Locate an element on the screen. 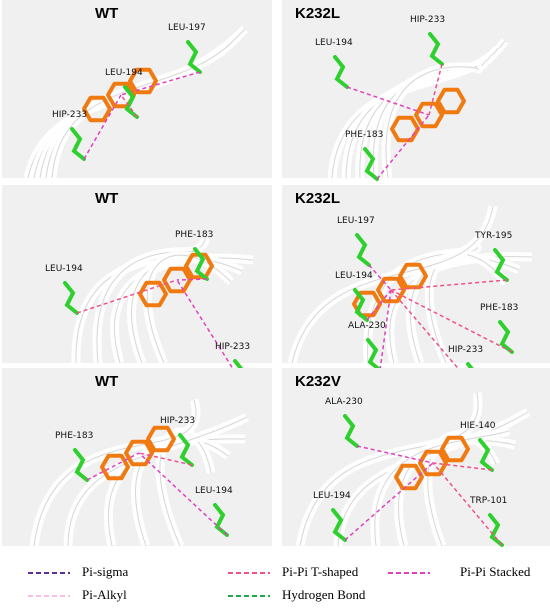  panel: WT PHE-183 HIP-233 LEU-194 is located at coordinates (137, 458).